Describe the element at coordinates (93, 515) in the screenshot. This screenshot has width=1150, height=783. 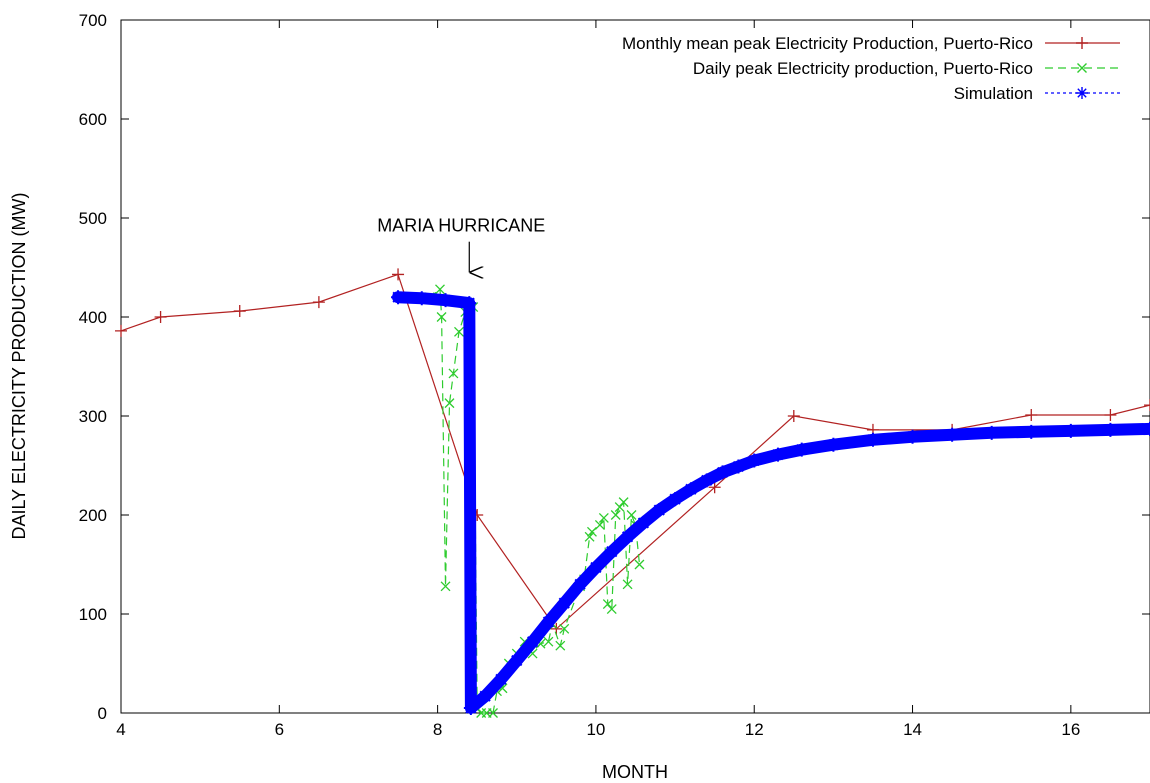
I see `y-tick-label: 200` at that location.